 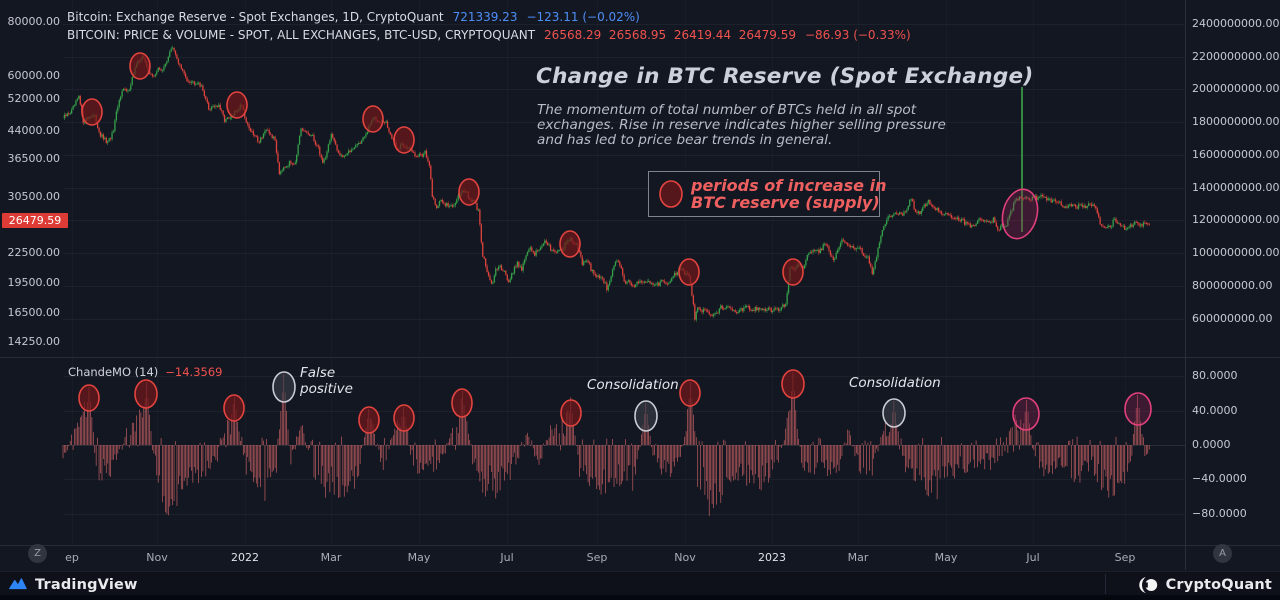 I want to click on price-tick-label: 60000.00, so click(x=34, y=75).